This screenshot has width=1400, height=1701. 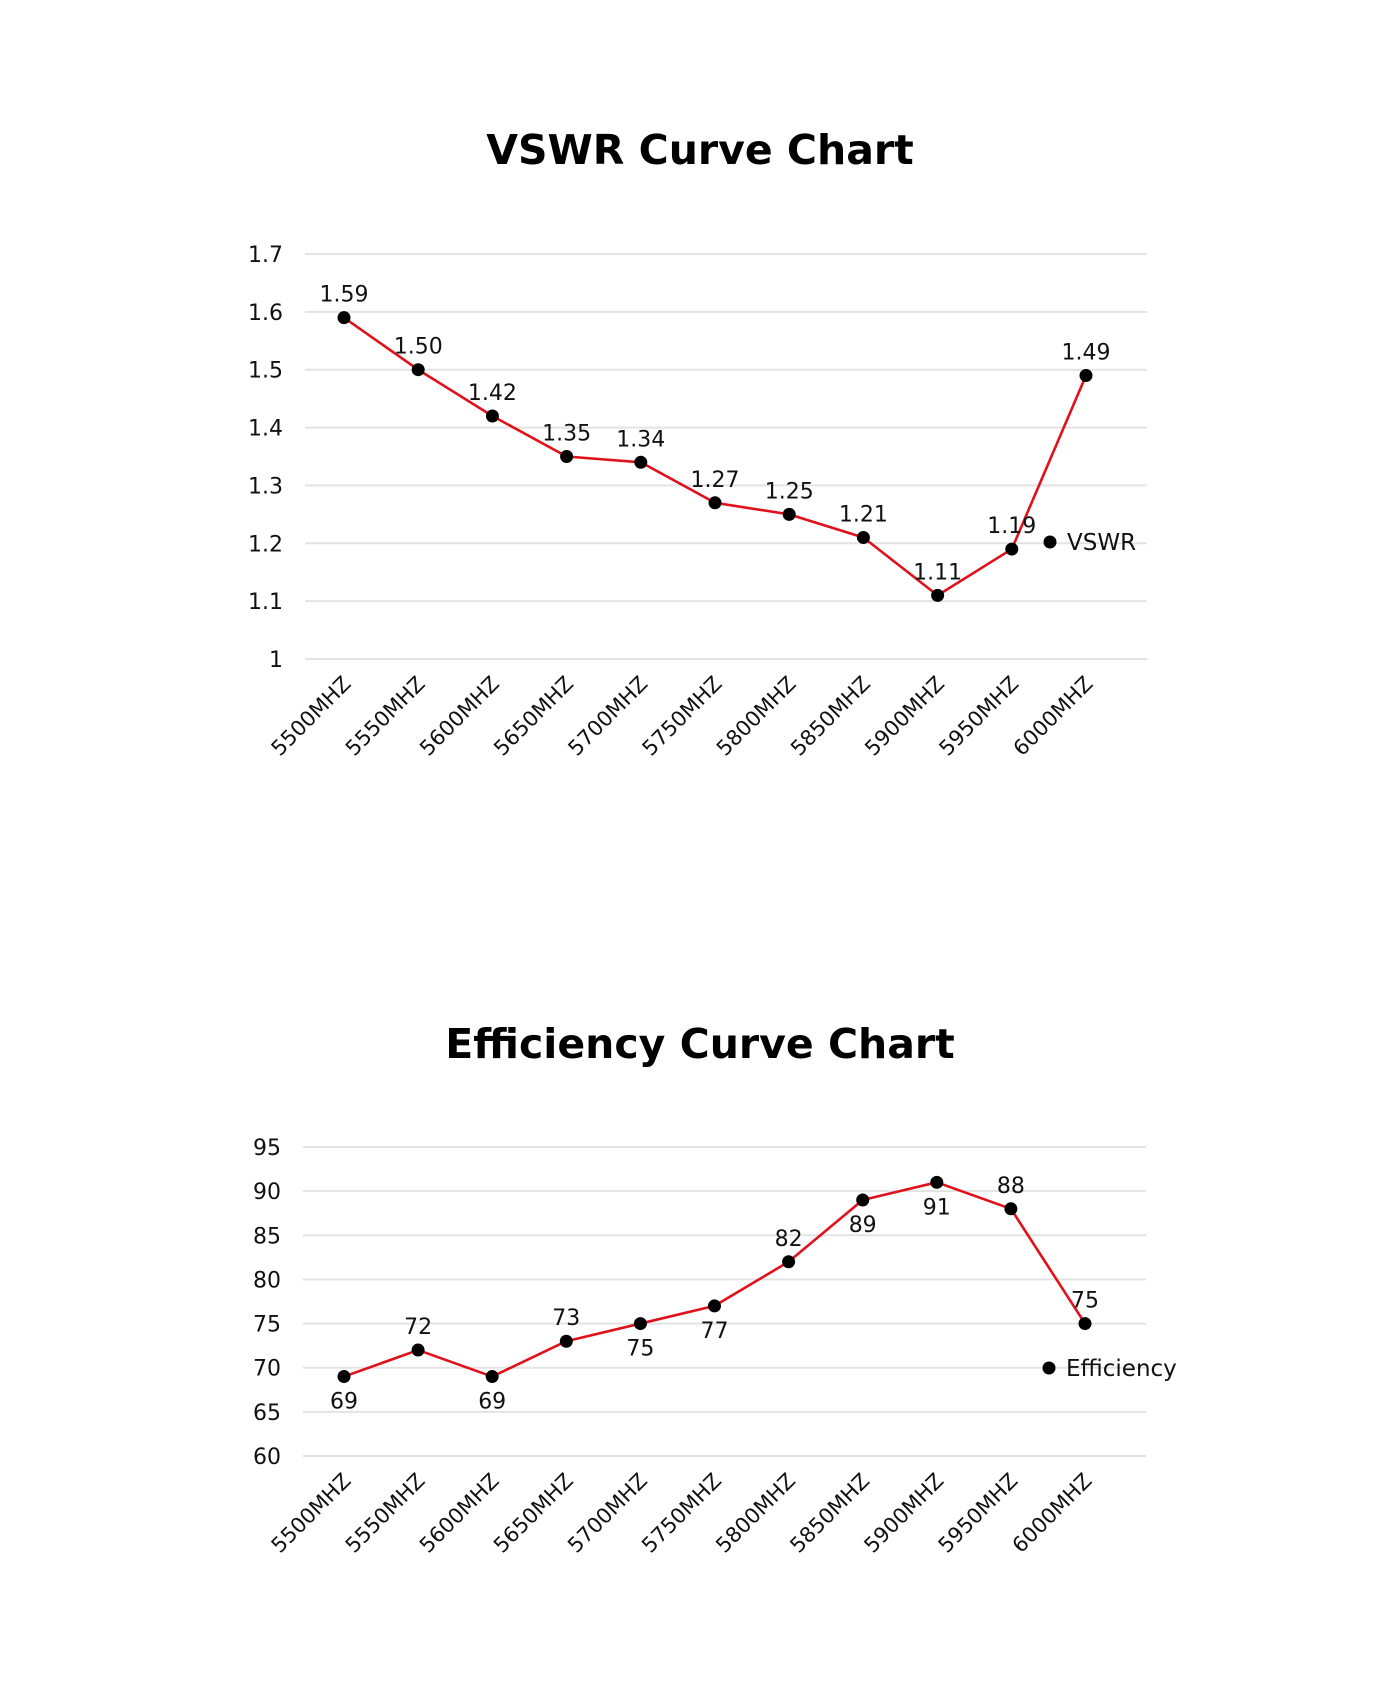 What do you see at coordinates (492, 393) in the screenshot?
I see `data-label: 1.42` at bounding box center [492, 393].